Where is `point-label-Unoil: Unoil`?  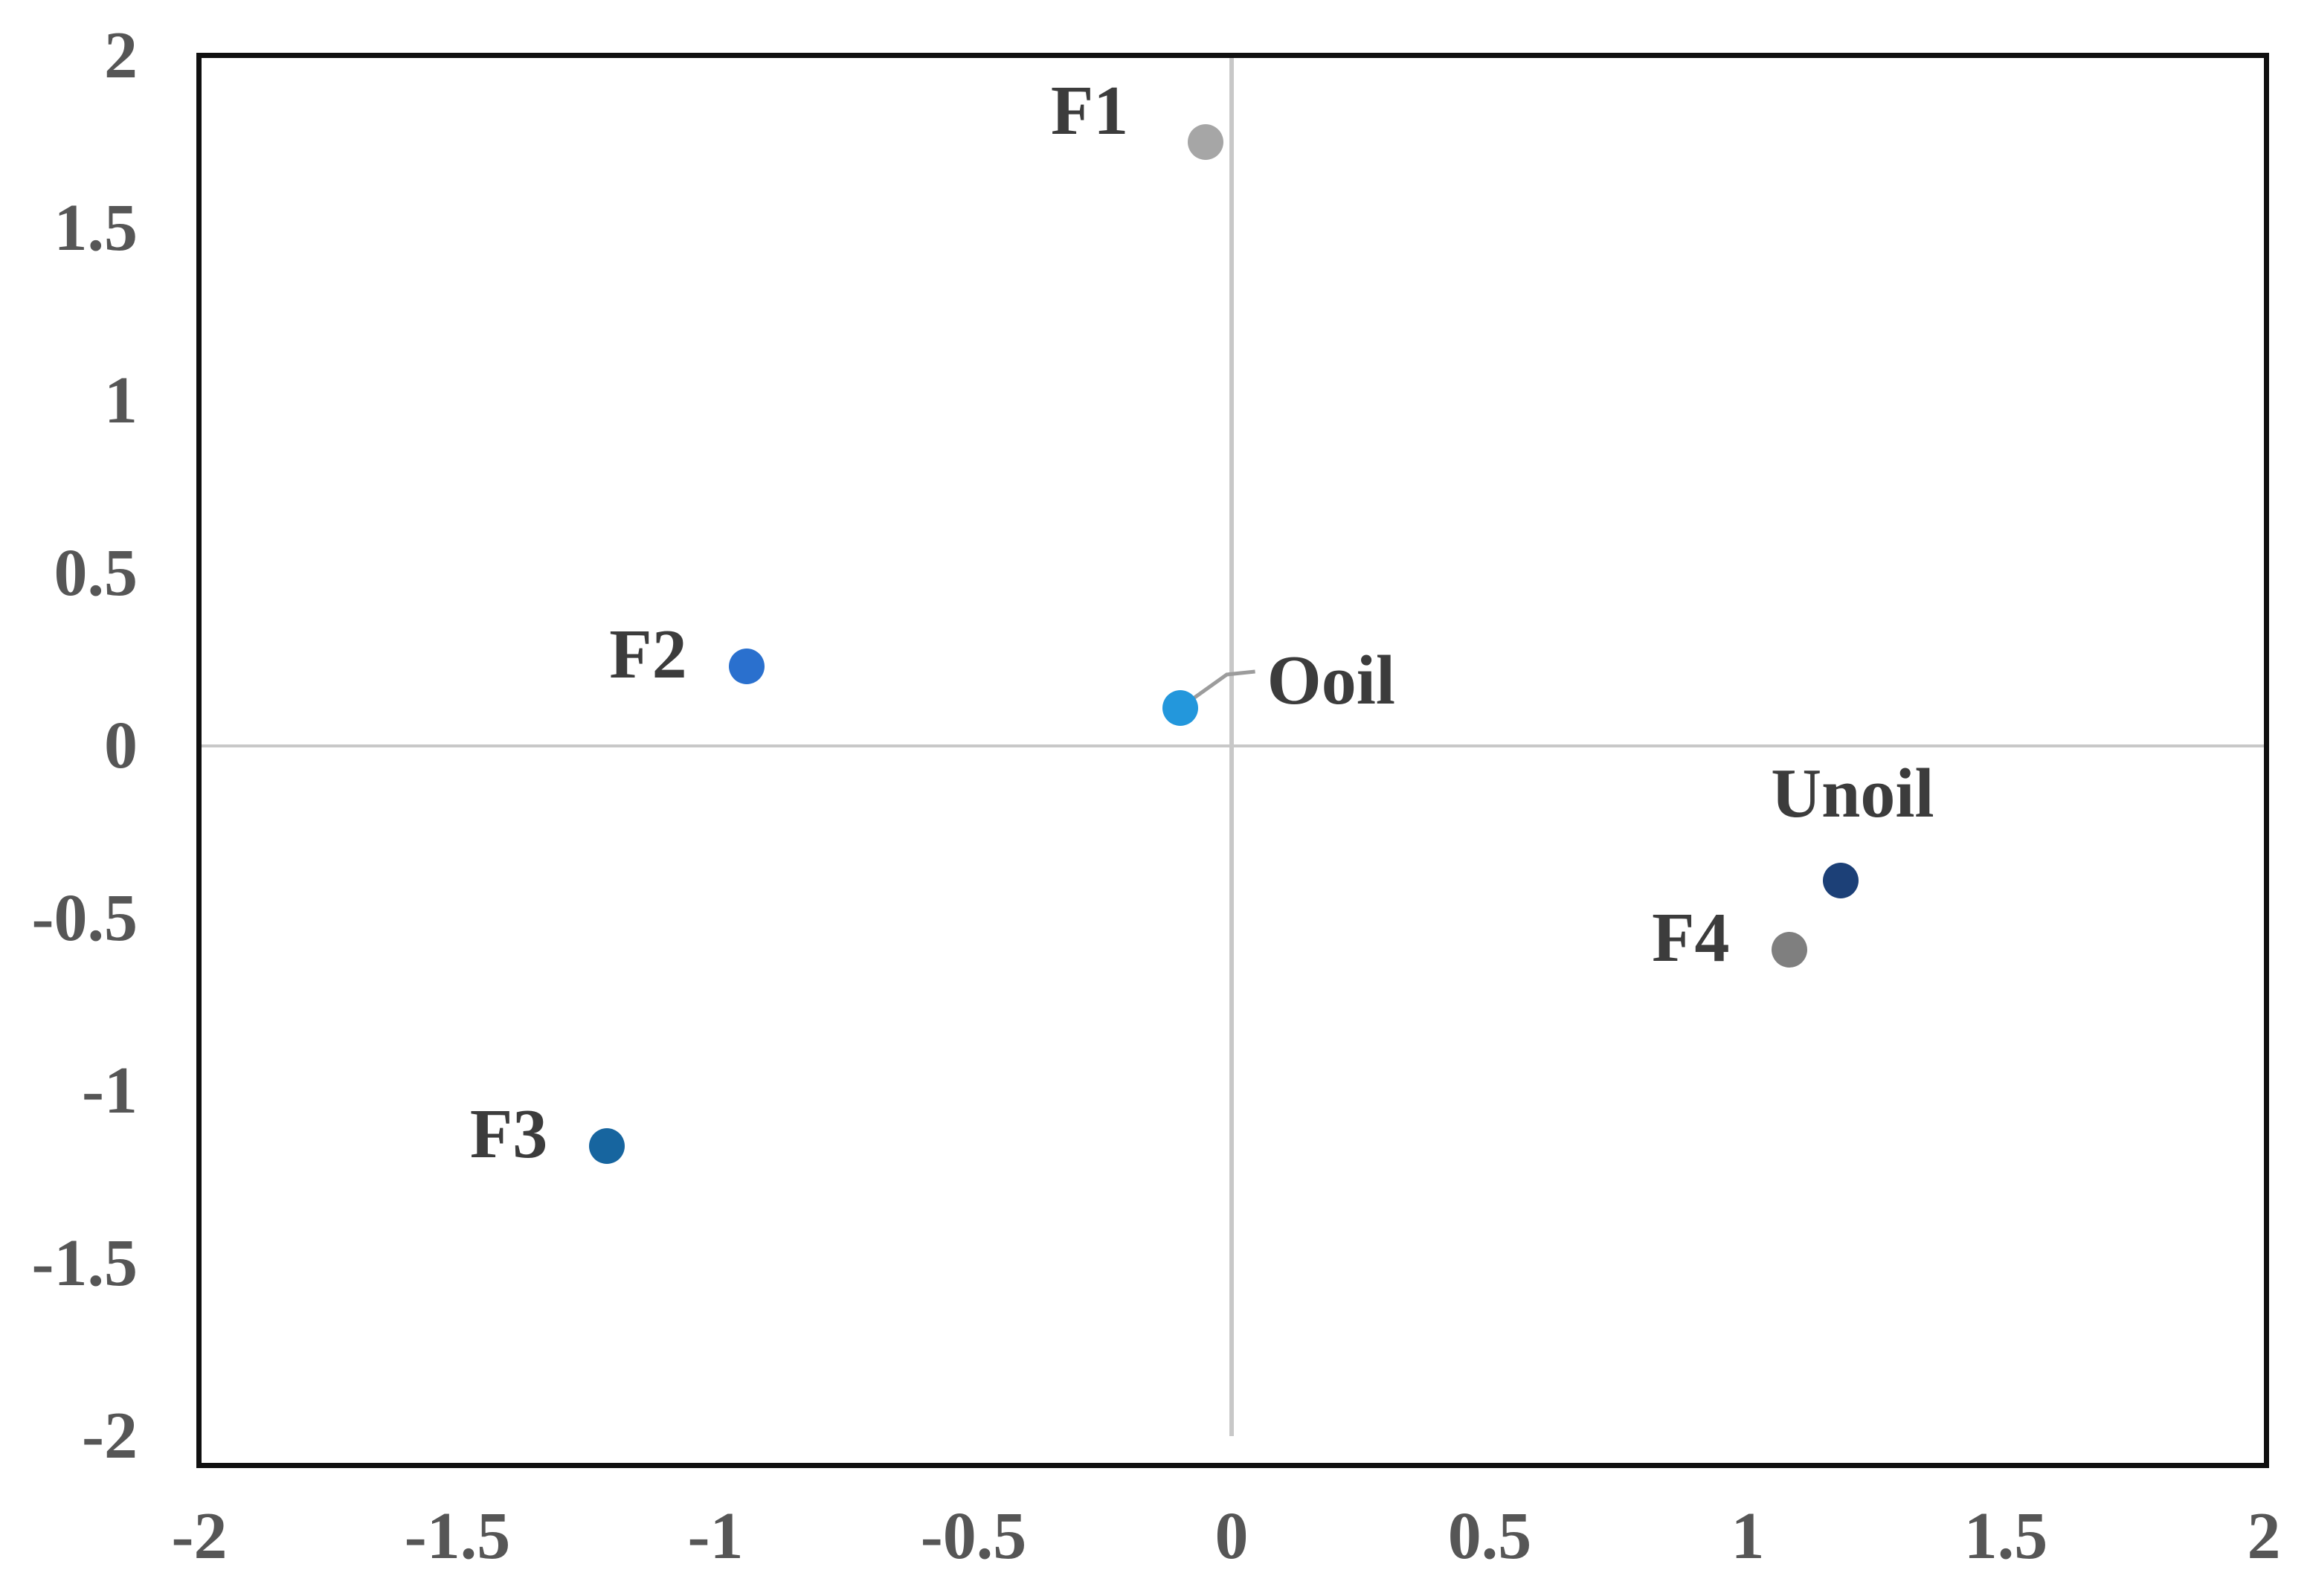
point-label-Unoil: Unoil is located at coordinates (1852, 793).